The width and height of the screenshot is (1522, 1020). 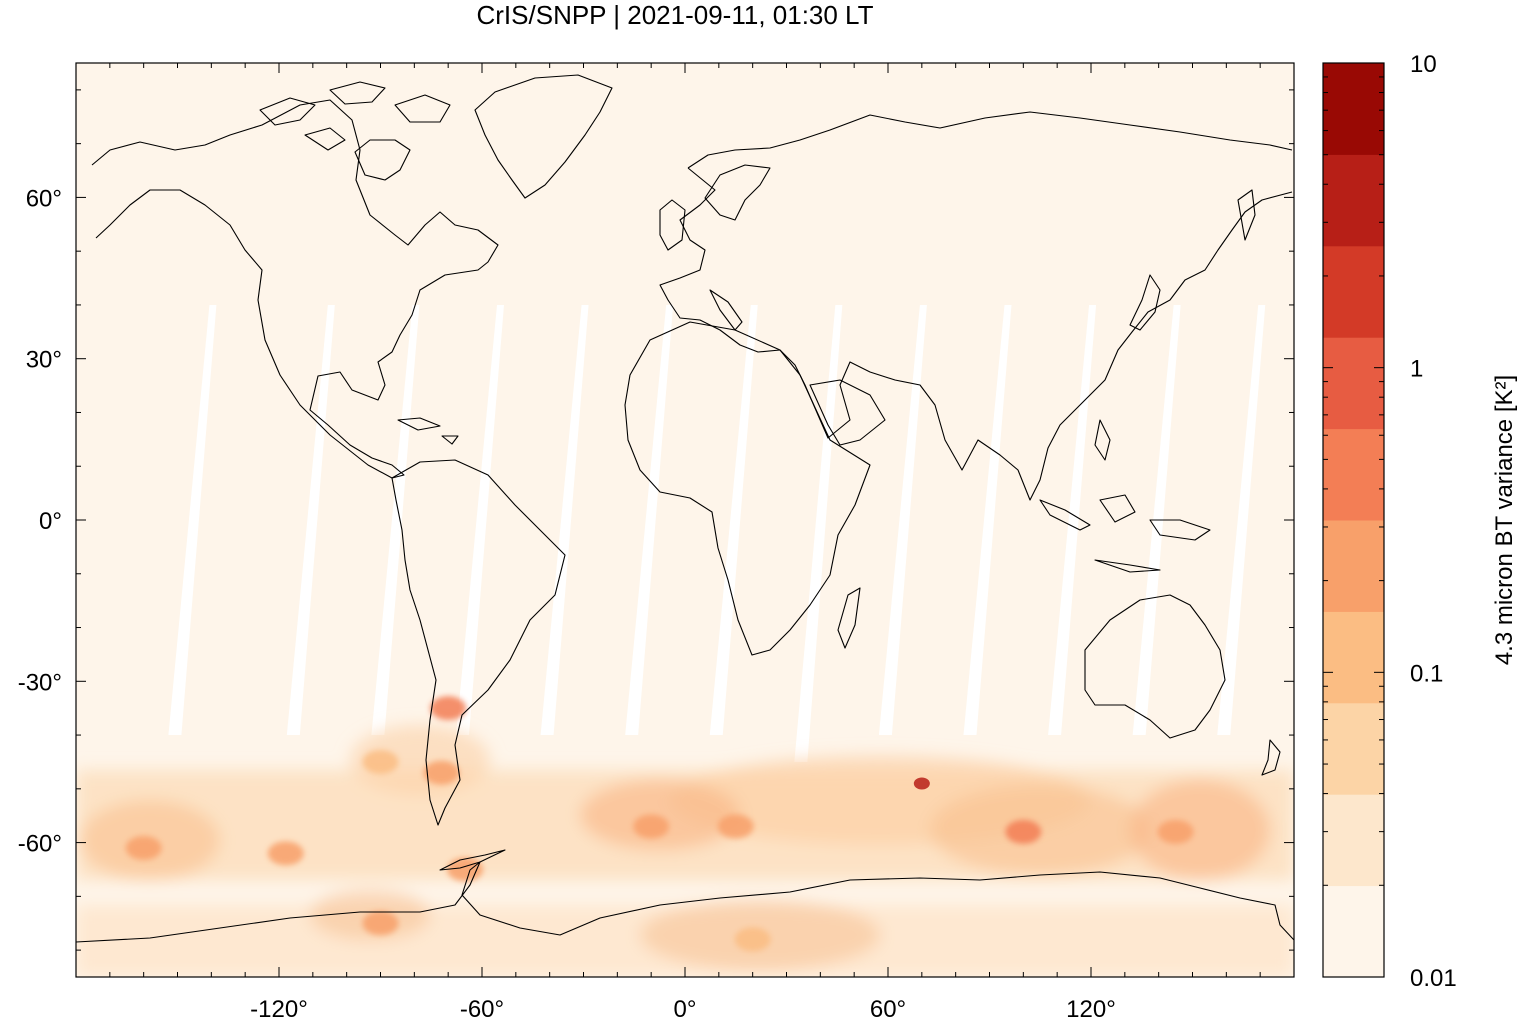 I want to click on colorbar-tick-label: 10, so click(x=1423, y=64).